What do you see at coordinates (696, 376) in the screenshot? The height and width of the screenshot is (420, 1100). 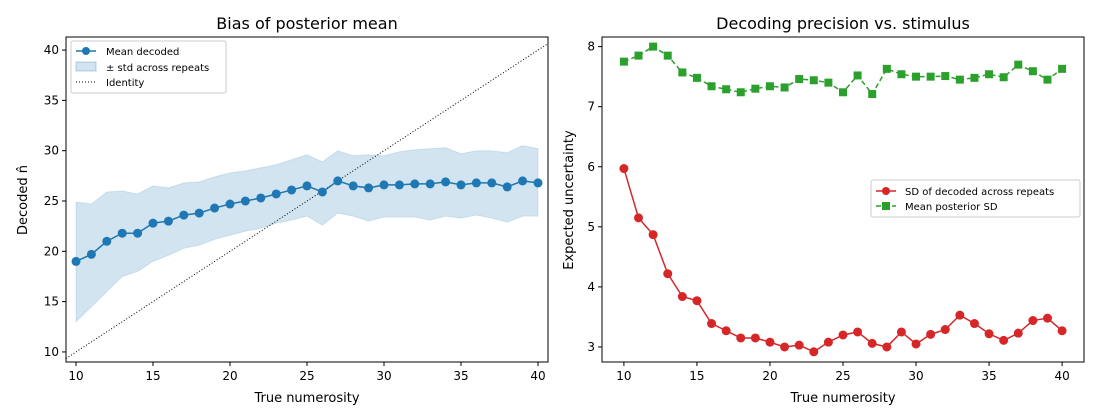 I see `x-tick-label: 15` at bounding box center [696, 376].